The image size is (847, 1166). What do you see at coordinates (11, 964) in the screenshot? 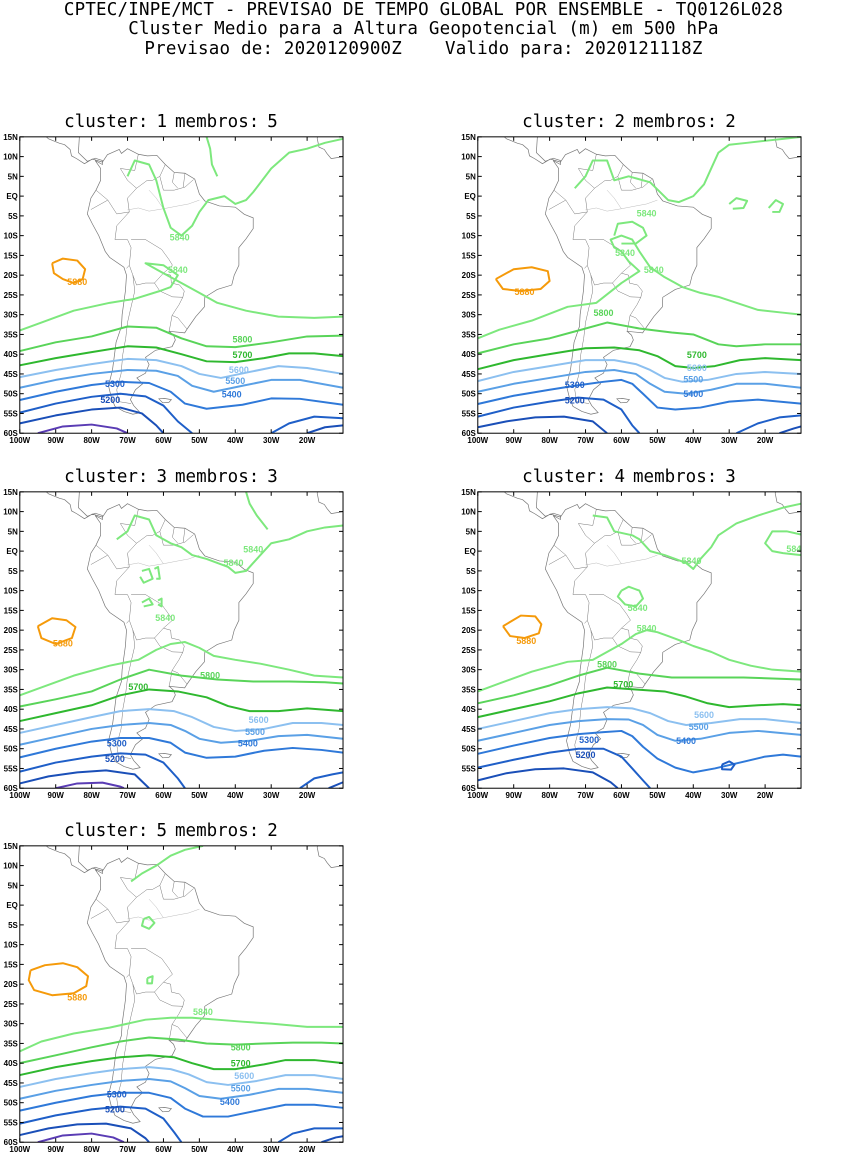
I see `lat-tick-label: 15S` at bounding box center [11, 964].